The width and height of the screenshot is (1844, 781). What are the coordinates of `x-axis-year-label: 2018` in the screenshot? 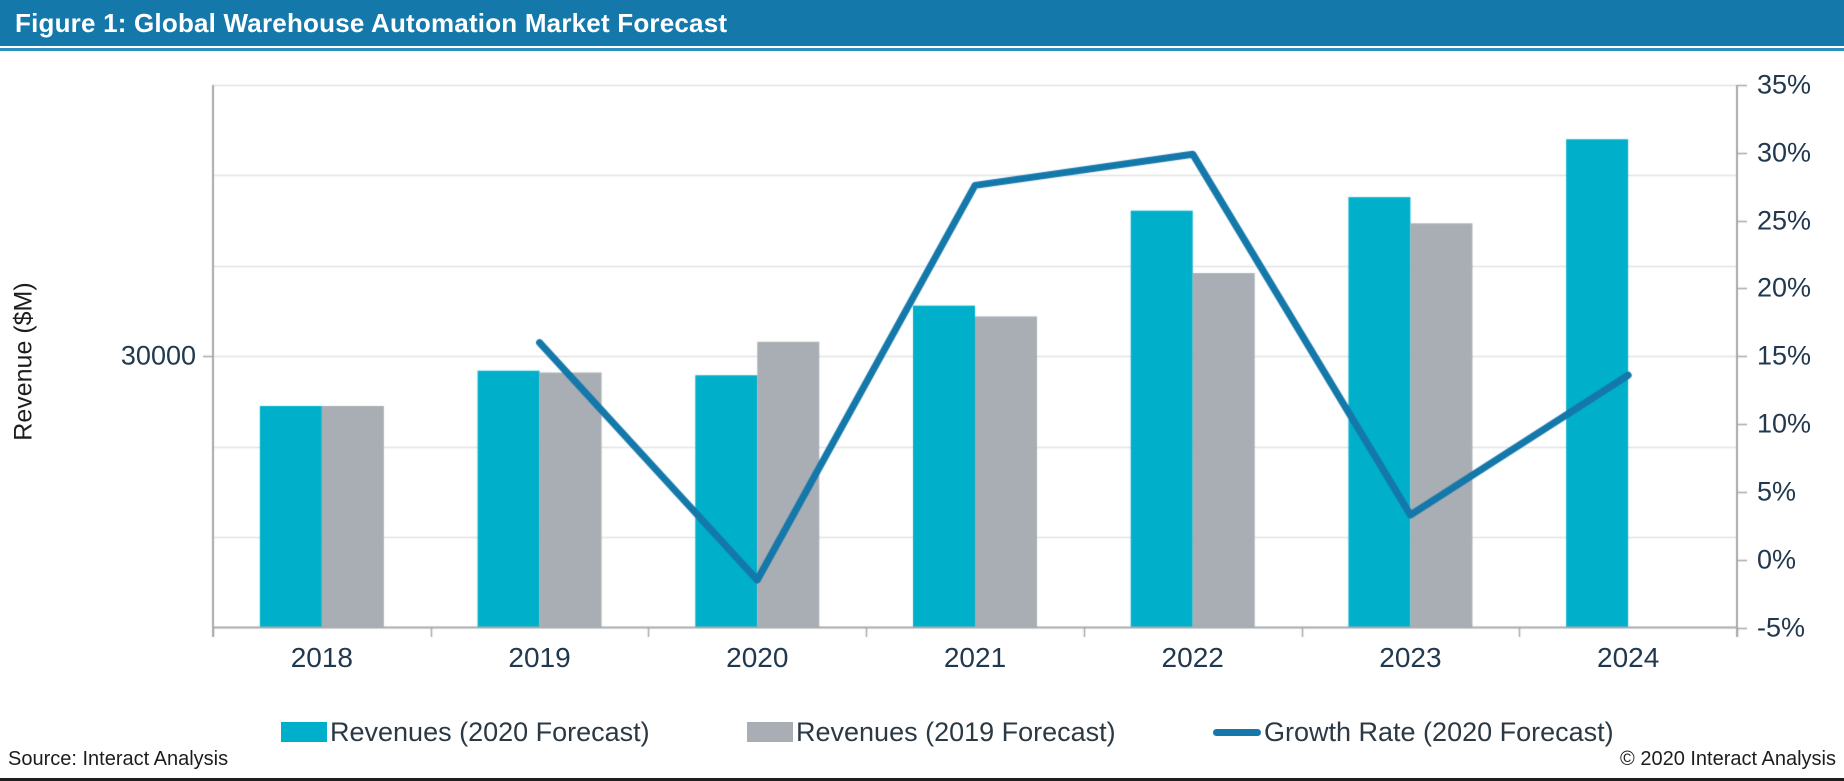 It's located at (321, 657).